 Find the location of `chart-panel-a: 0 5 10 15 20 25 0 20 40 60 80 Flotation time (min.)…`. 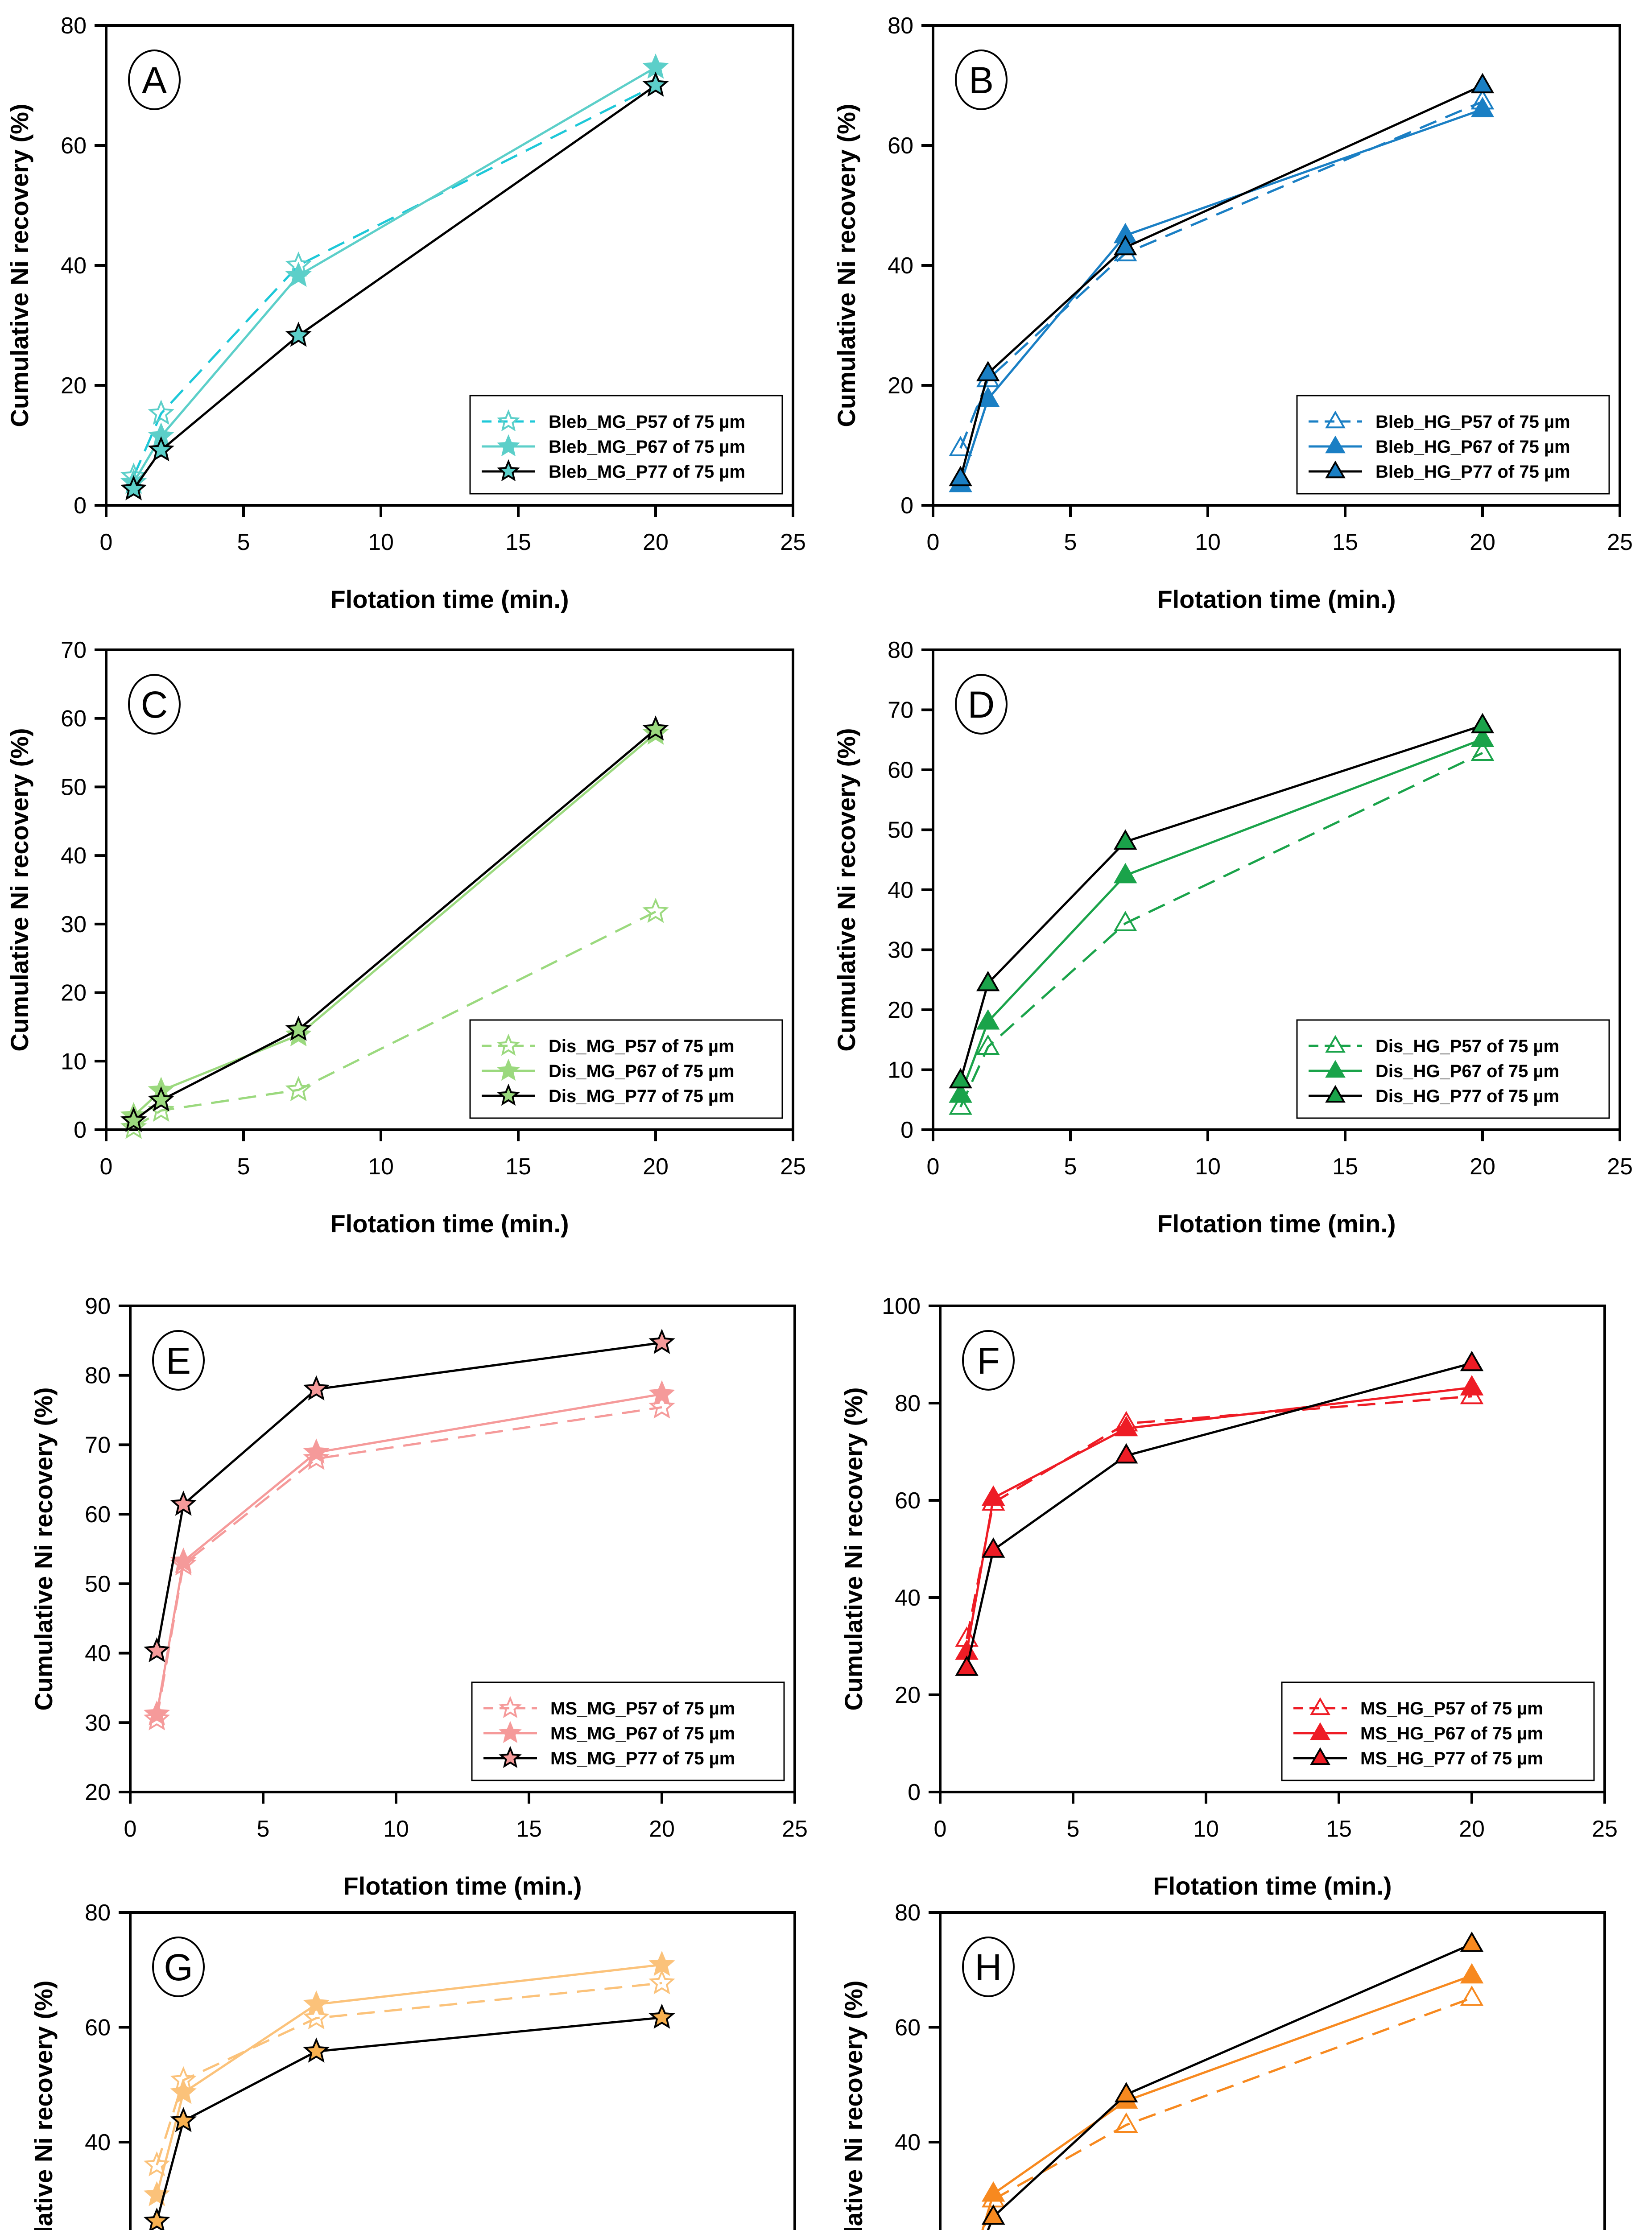

chart-panel-a: 0 5 10 15 20 25 0 20 40 60 80 Flotation time (min.)… is located at coordinates (413, 312).